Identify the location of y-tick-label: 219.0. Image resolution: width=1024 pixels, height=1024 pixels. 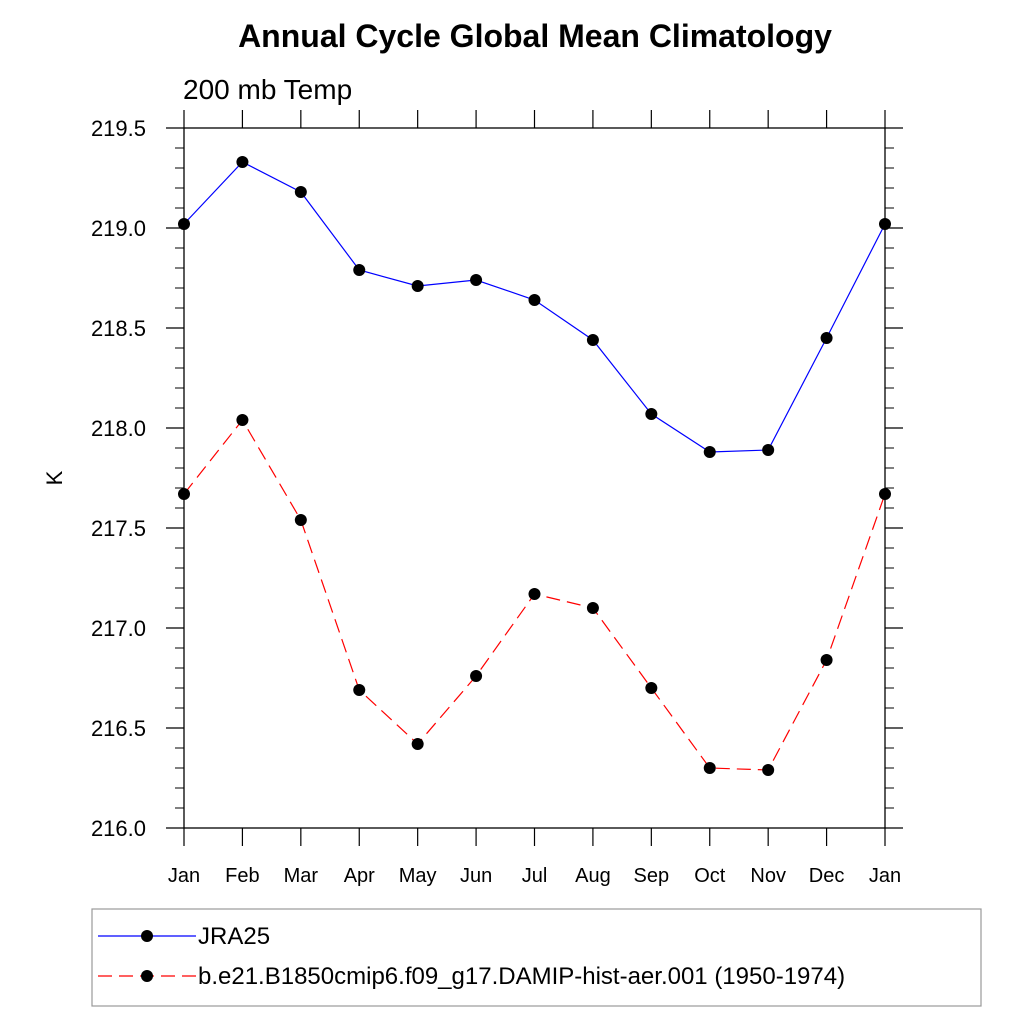
(118, 228).